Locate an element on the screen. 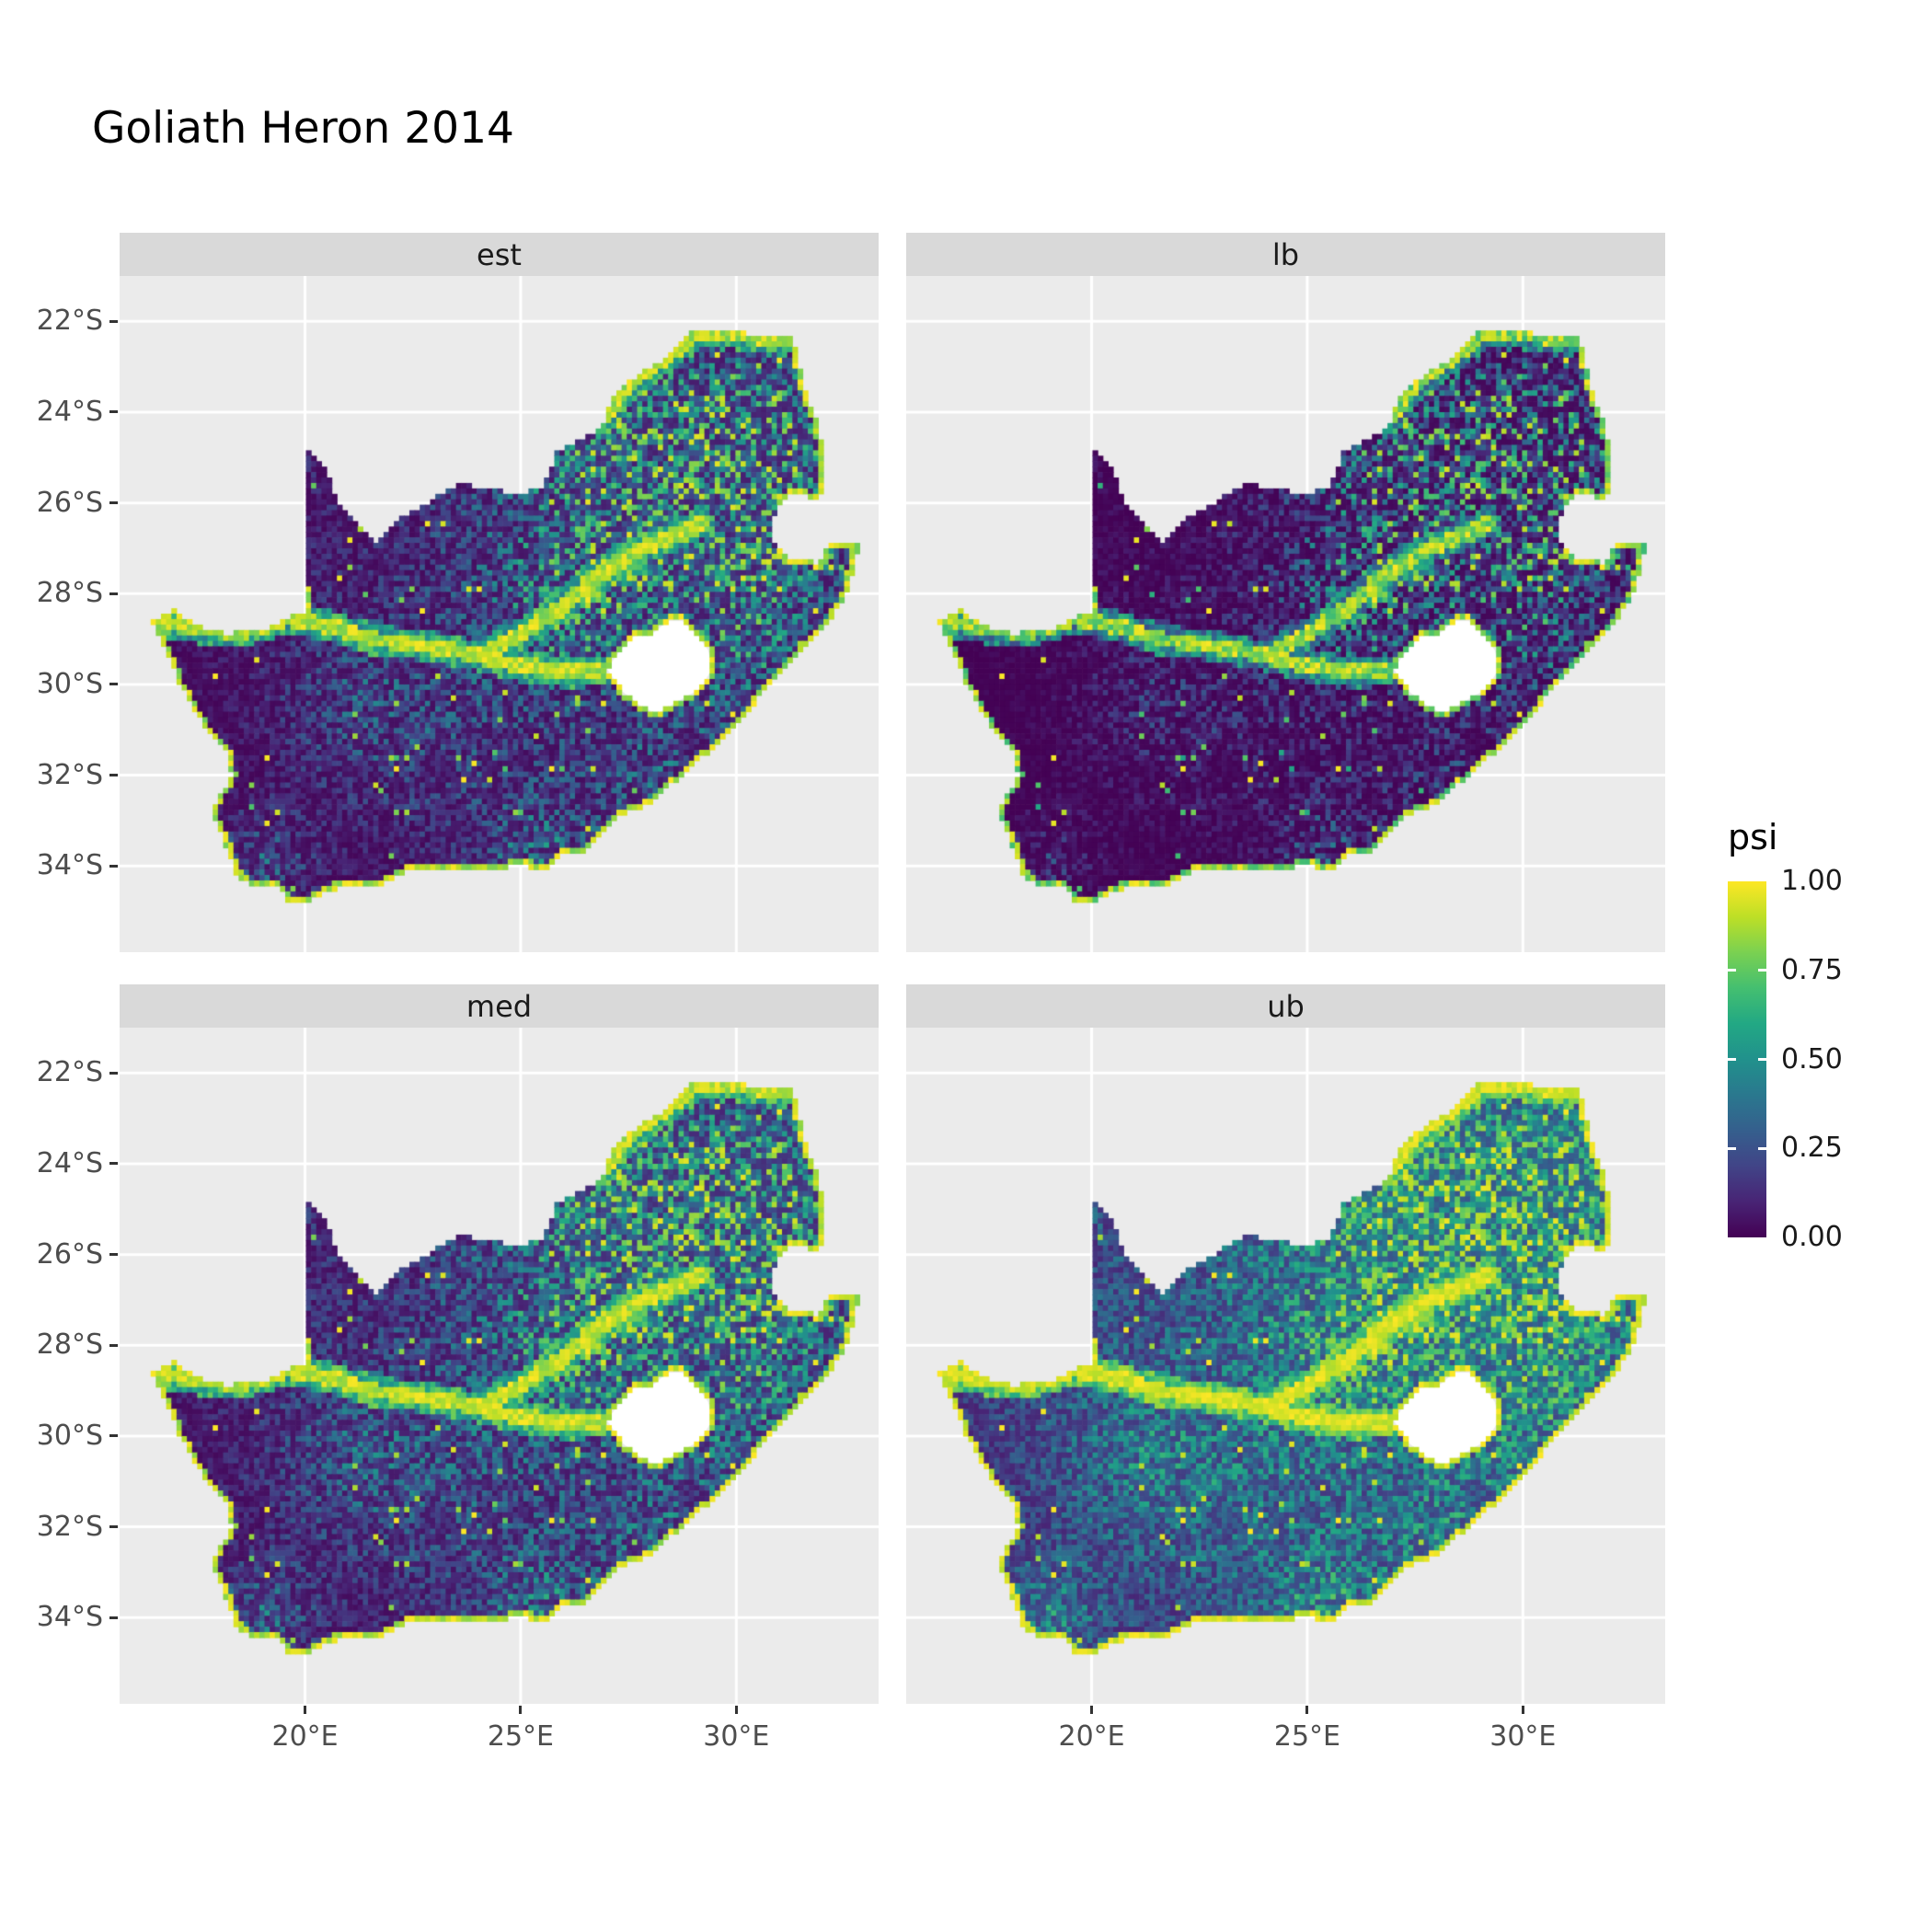  plot-title: Goliath Heron 2014 is located at coordinates (303, 128).